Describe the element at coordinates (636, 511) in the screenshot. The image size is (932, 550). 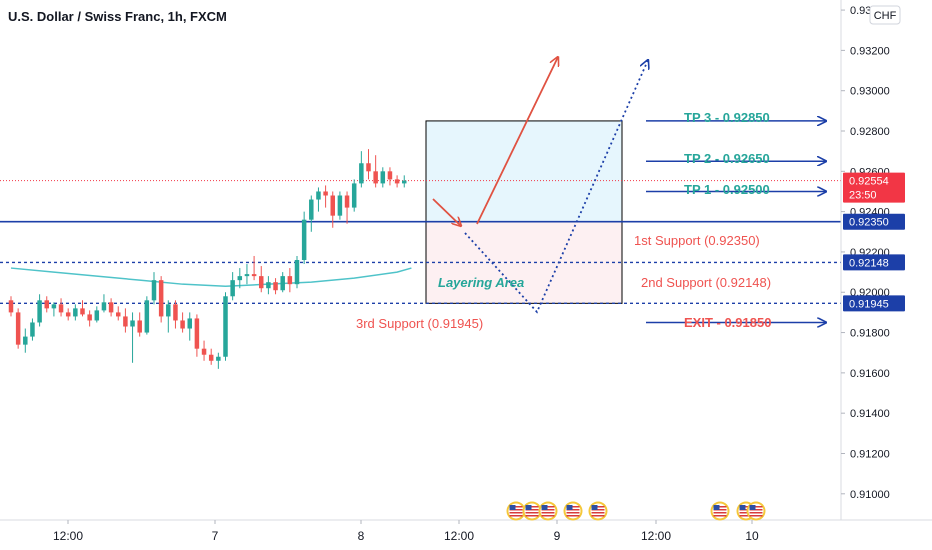
I see `economic-events` at that location.